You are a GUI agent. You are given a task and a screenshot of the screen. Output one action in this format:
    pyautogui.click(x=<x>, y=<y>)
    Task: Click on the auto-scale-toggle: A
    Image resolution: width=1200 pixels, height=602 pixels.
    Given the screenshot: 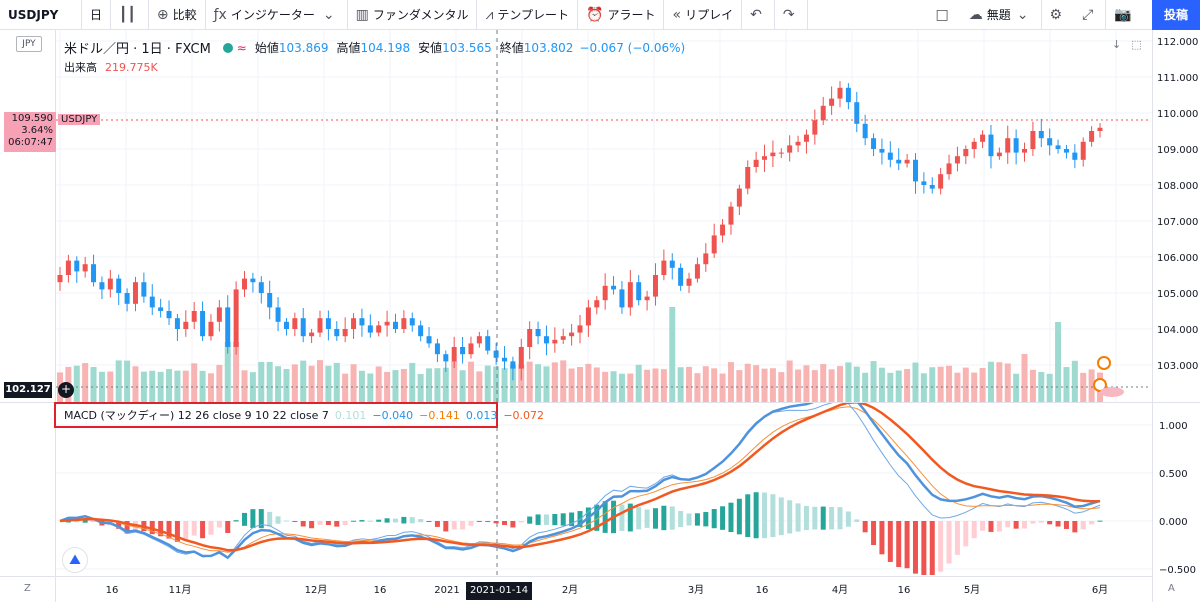 What is the action you would take?
    pyautogui.click(x=1171, y=588)
    